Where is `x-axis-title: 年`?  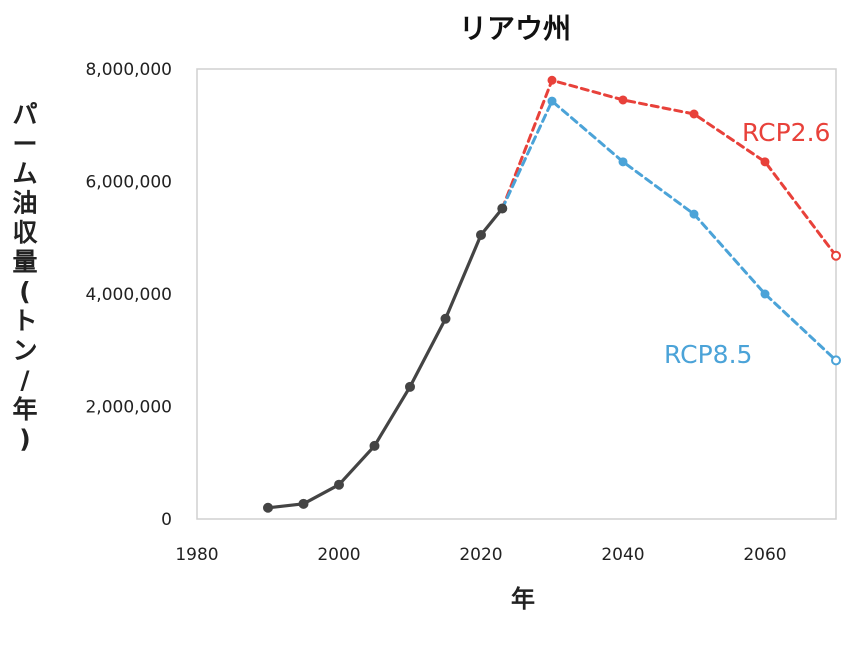
x-axis-title: 年 is located at coordinates (523, 599).